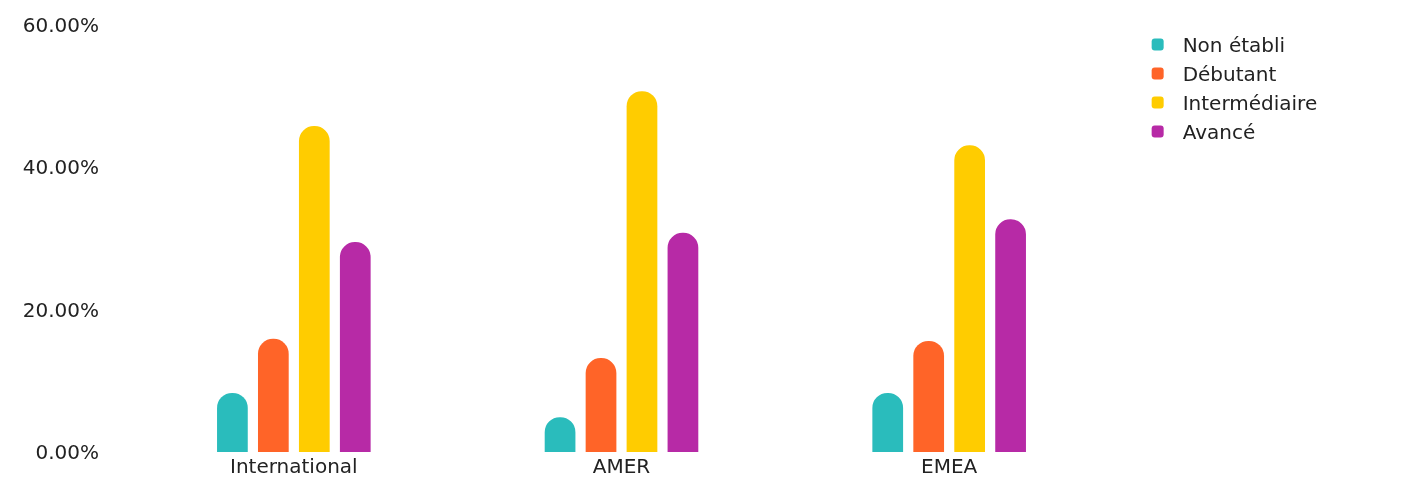 The image size is (1403, 500). I want to click on y-tick-label: 20.00%, so click(60, 309).